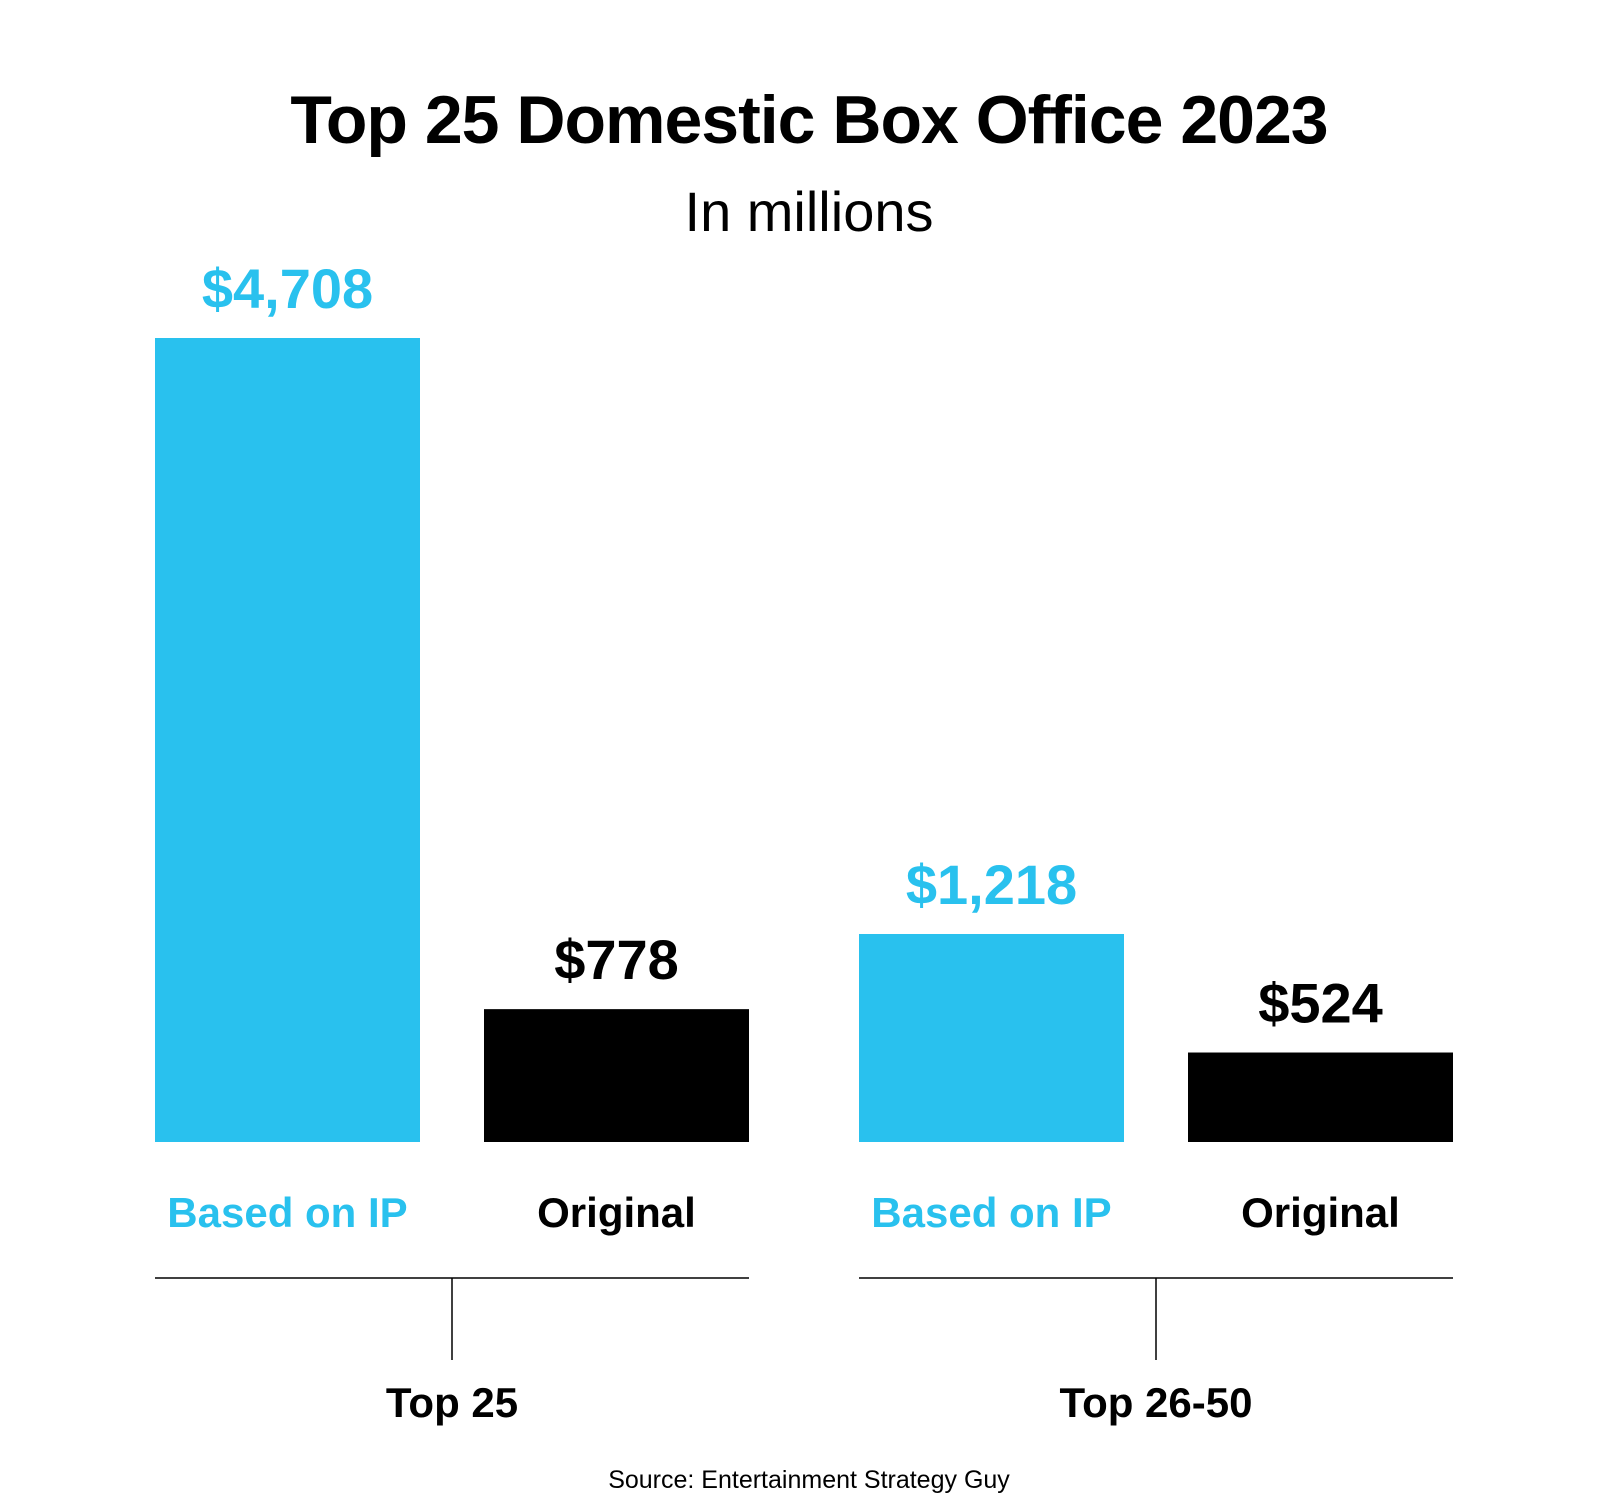 This screenshot has width=1618, height=1512. I want to click on bar-value-label: $1,218, so click(991, 884).